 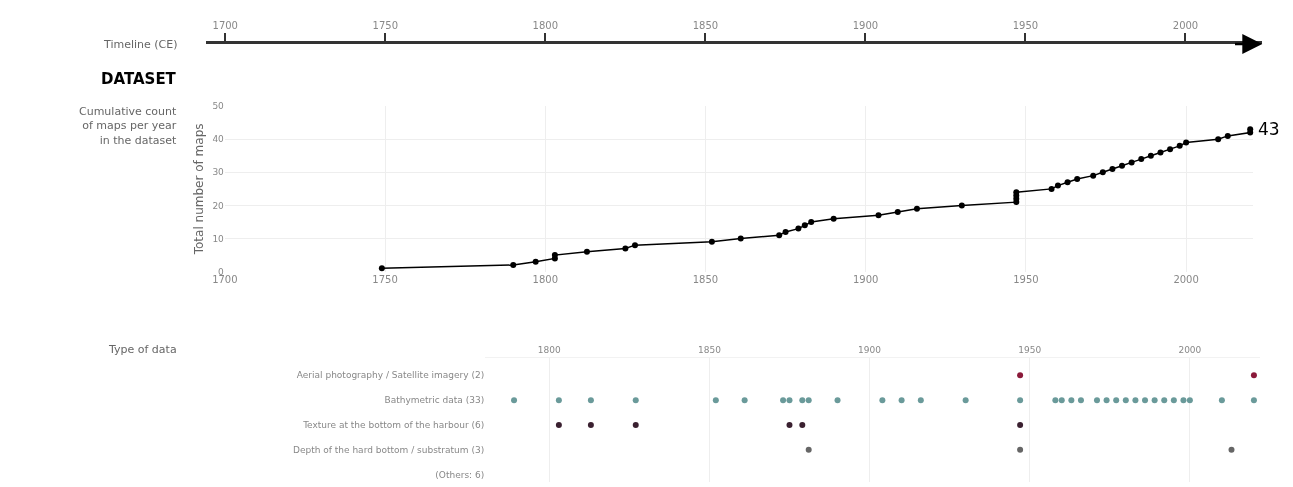 What do you see at coordinates (140, 44) in the screenshot?
I see `x2-axis-title: Timeline (CE)` at bounding box center [140, 44].